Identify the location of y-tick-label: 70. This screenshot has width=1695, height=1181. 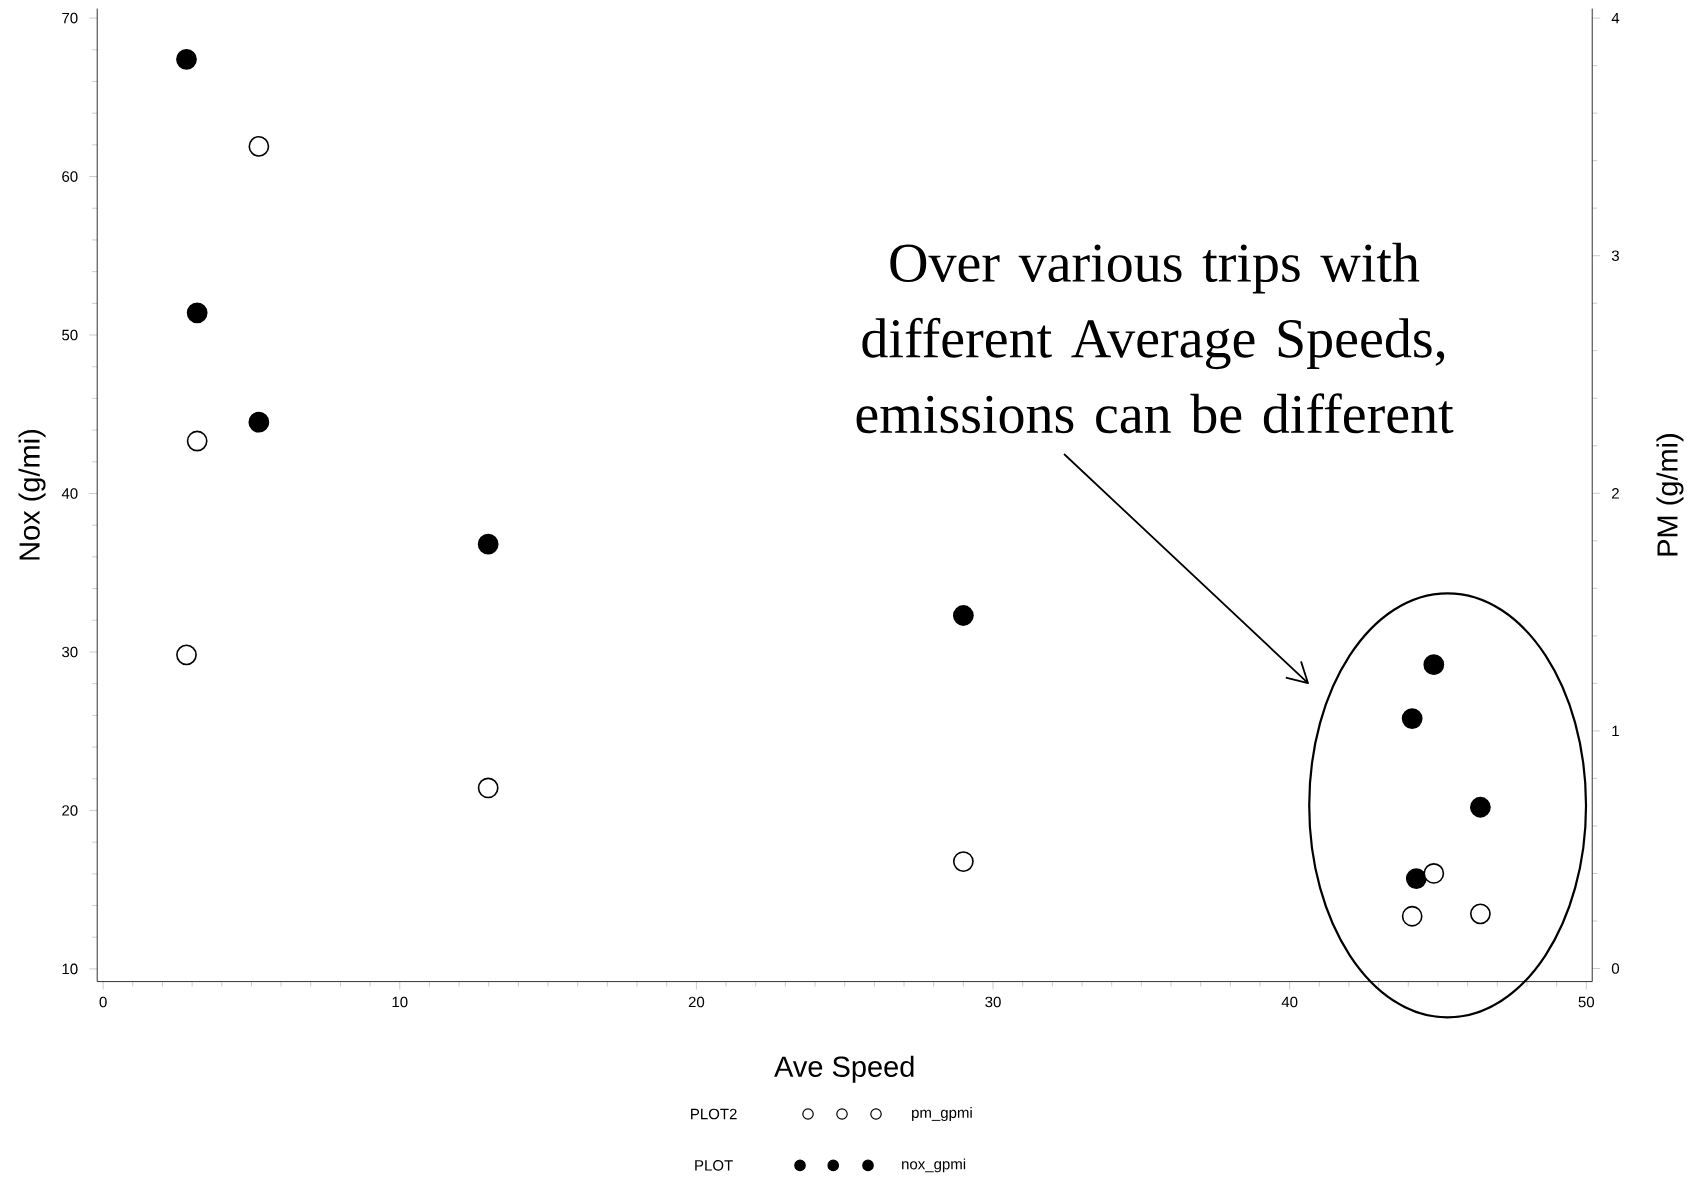
(70, 18).